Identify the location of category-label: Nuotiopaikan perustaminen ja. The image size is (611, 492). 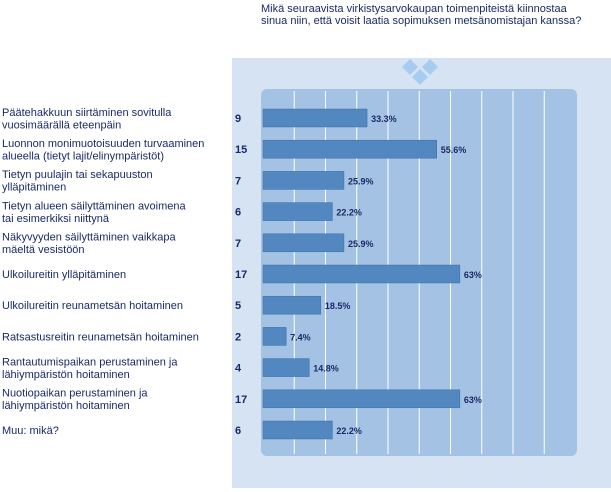
(75, 394).